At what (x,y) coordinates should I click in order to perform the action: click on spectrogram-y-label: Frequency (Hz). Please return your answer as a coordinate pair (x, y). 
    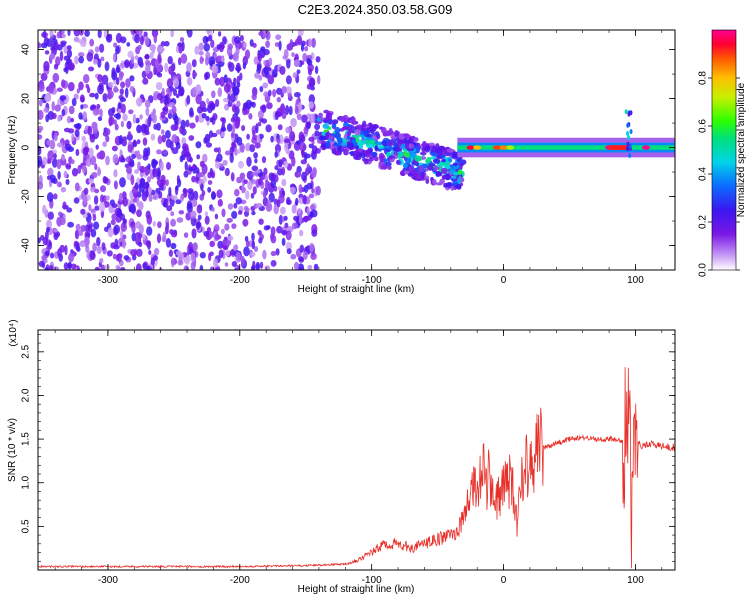
    Looking at the image, I should click on (12, 150).